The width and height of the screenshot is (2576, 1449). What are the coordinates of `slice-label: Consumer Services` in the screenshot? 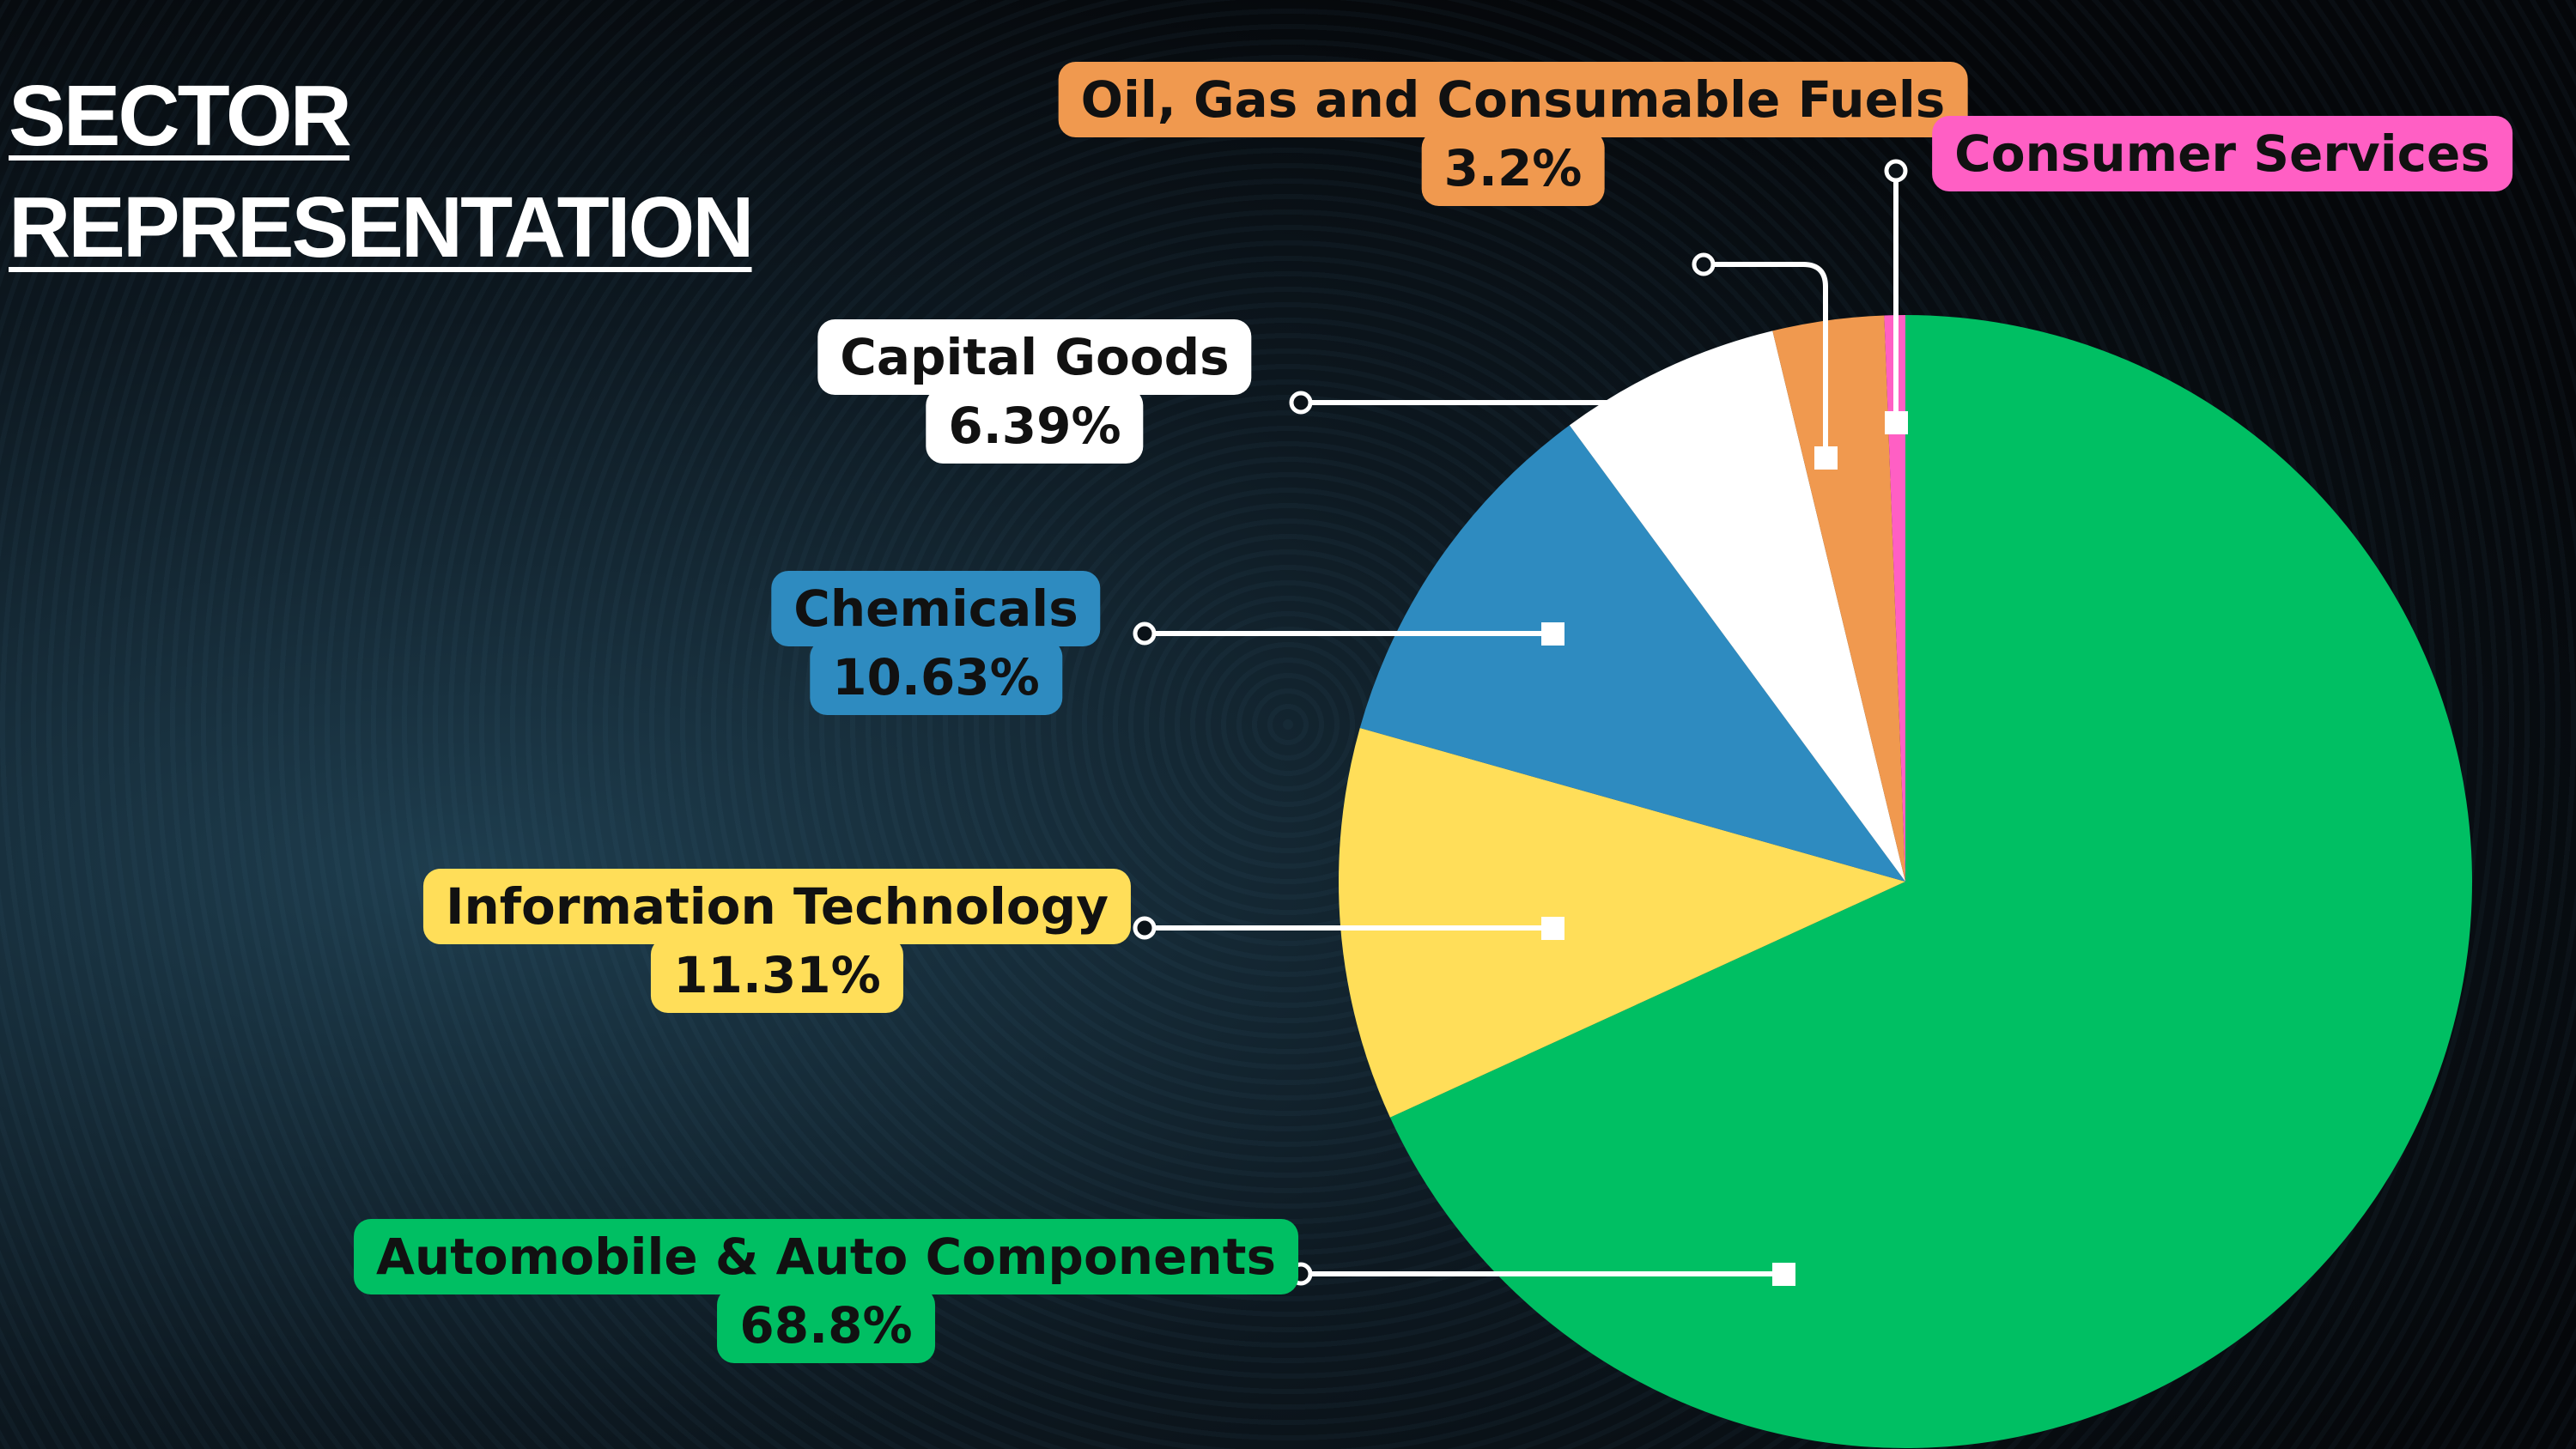 It's located at (2222, 153).